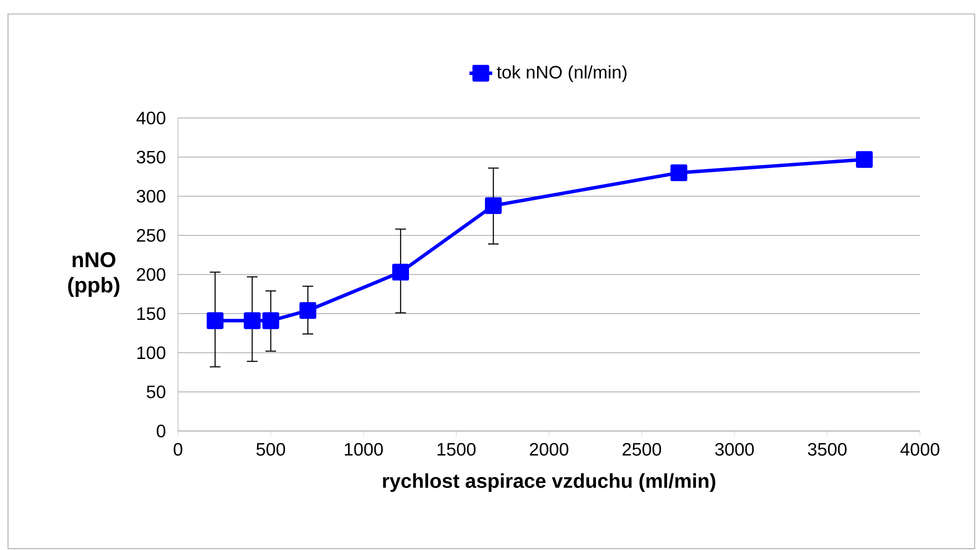  What do you see at coordinates (271, 449) in the screenshot?
I see `x-tick-label: 500` at bounding box center [271, 449].